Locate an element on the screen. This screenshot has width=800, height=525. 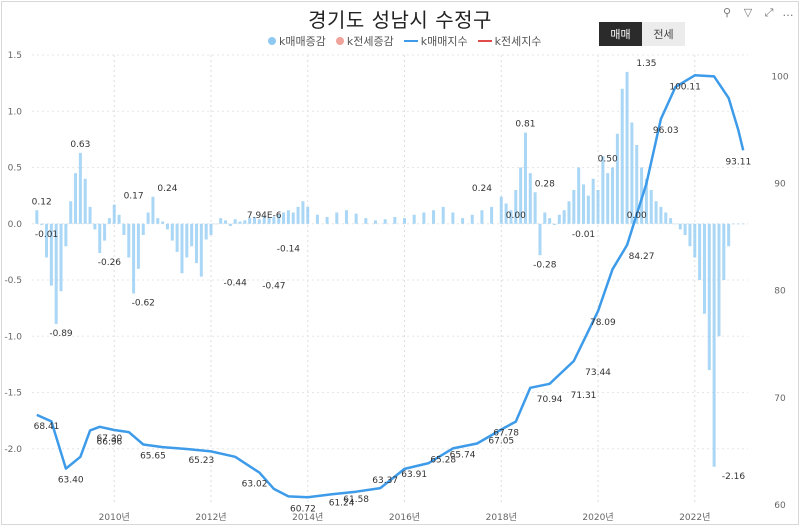
data-label: 65.23 is located at coordinates (201, 461).